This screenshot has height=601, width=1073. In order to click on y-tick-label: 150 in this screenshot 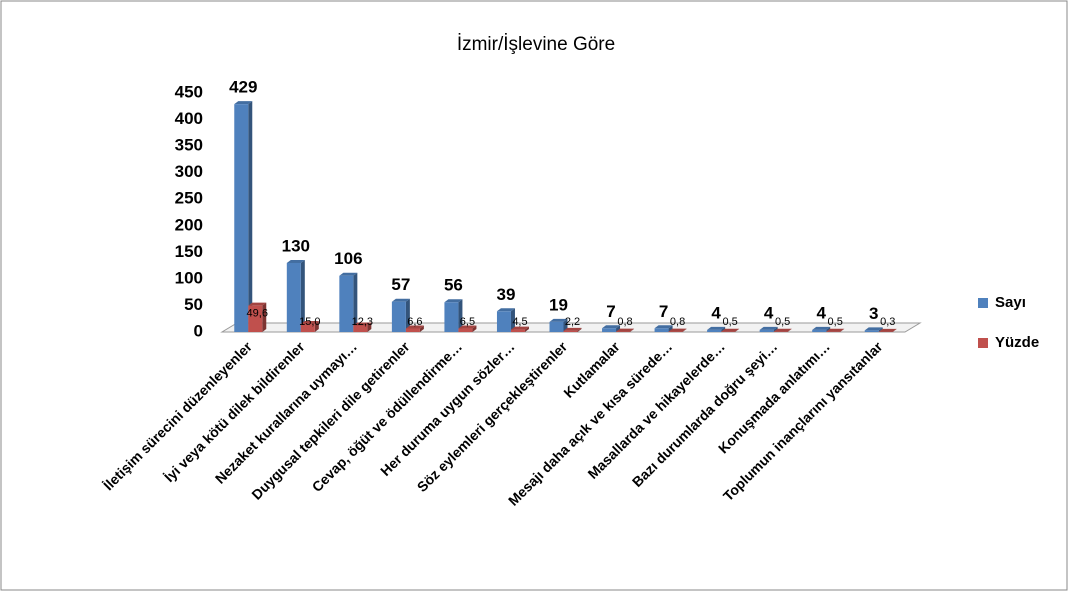, I will do `click(189, 251)`.